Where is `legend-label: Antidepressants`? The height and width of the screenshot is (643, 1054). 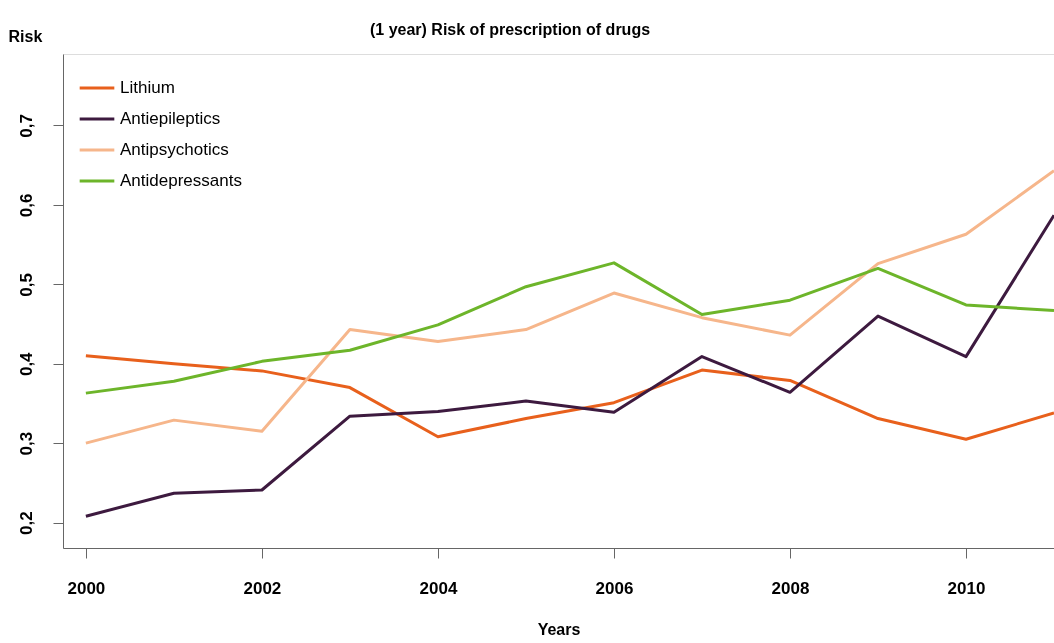 legend-label: Antidepressants is located at coordinates (181, 180).